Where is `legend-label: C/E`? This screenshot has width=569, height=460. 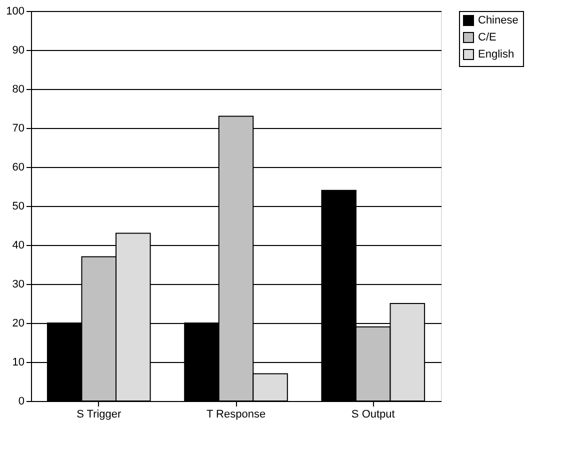 legend-label: C/E is located at coordinates (487, 38).